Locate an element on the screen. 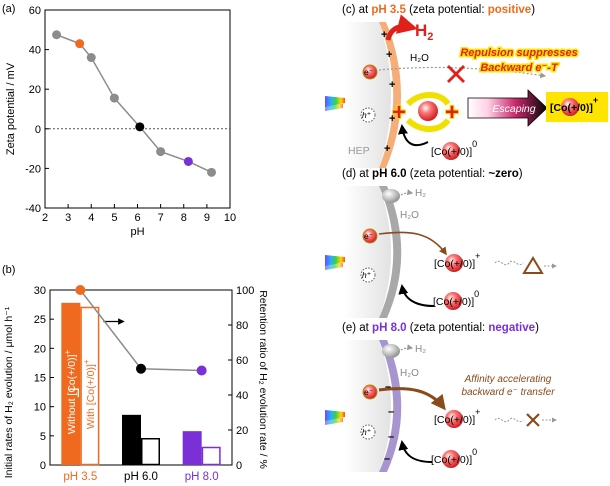 This screenshot has height=486, width=610. chart-b-category-label: pH 6.0 is located at coordinates (141, 477).